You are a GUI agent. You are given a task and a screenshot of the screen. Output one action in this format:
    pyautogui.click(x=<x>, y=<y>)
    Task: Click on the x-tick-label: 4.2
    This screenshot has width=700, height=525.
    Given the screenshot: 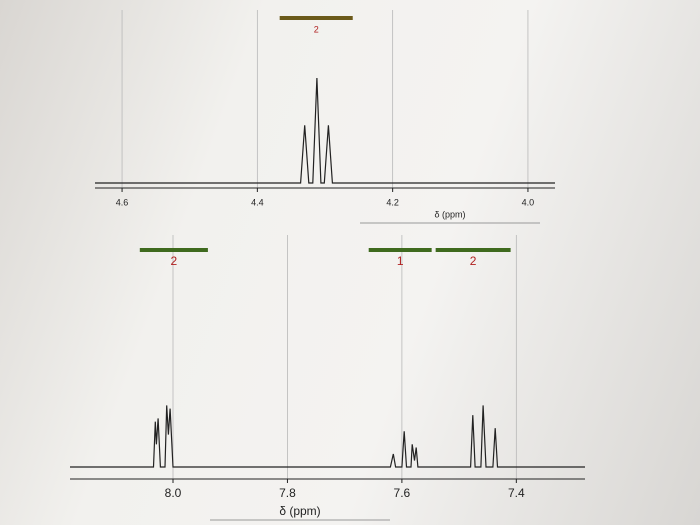 What is the action you would take?
    pyautogui.click(x=392, y=202)
    